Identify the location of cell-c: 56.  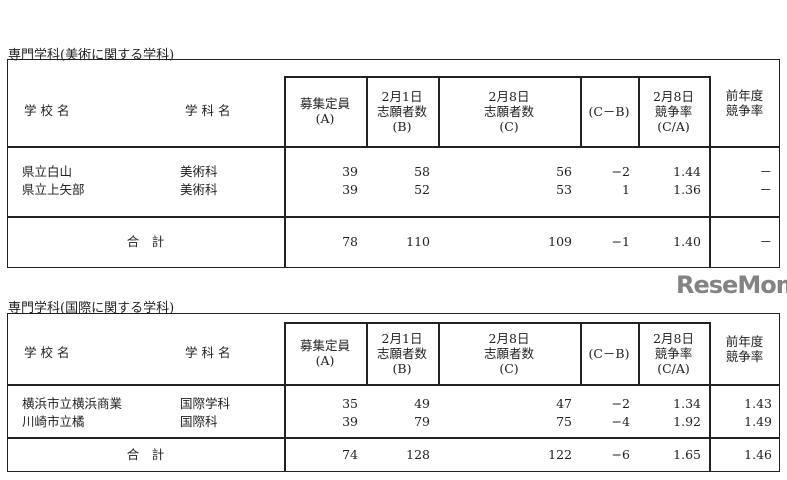
(564, 171).